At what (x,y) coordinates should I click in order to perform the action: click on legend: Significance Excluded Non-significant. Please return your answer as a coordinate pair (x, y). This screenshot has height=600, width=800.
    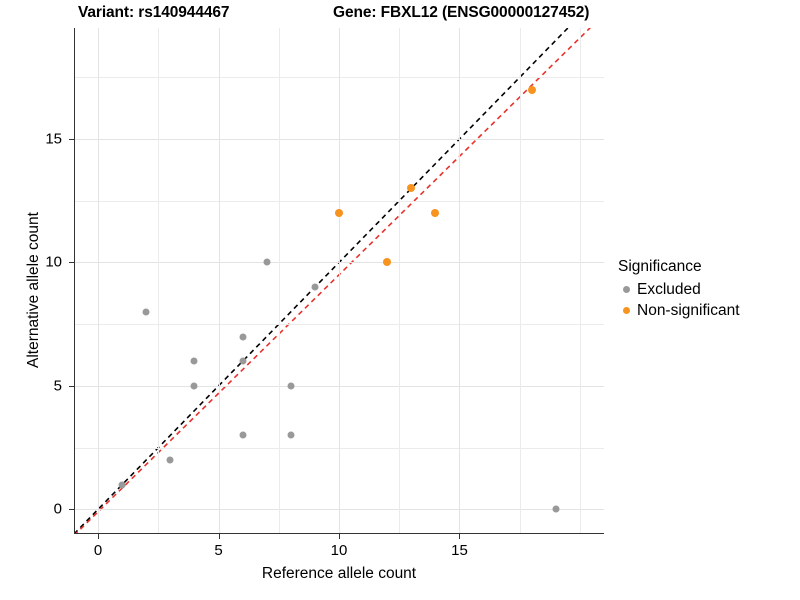
    Looking at the image, I should click on (679, 289).